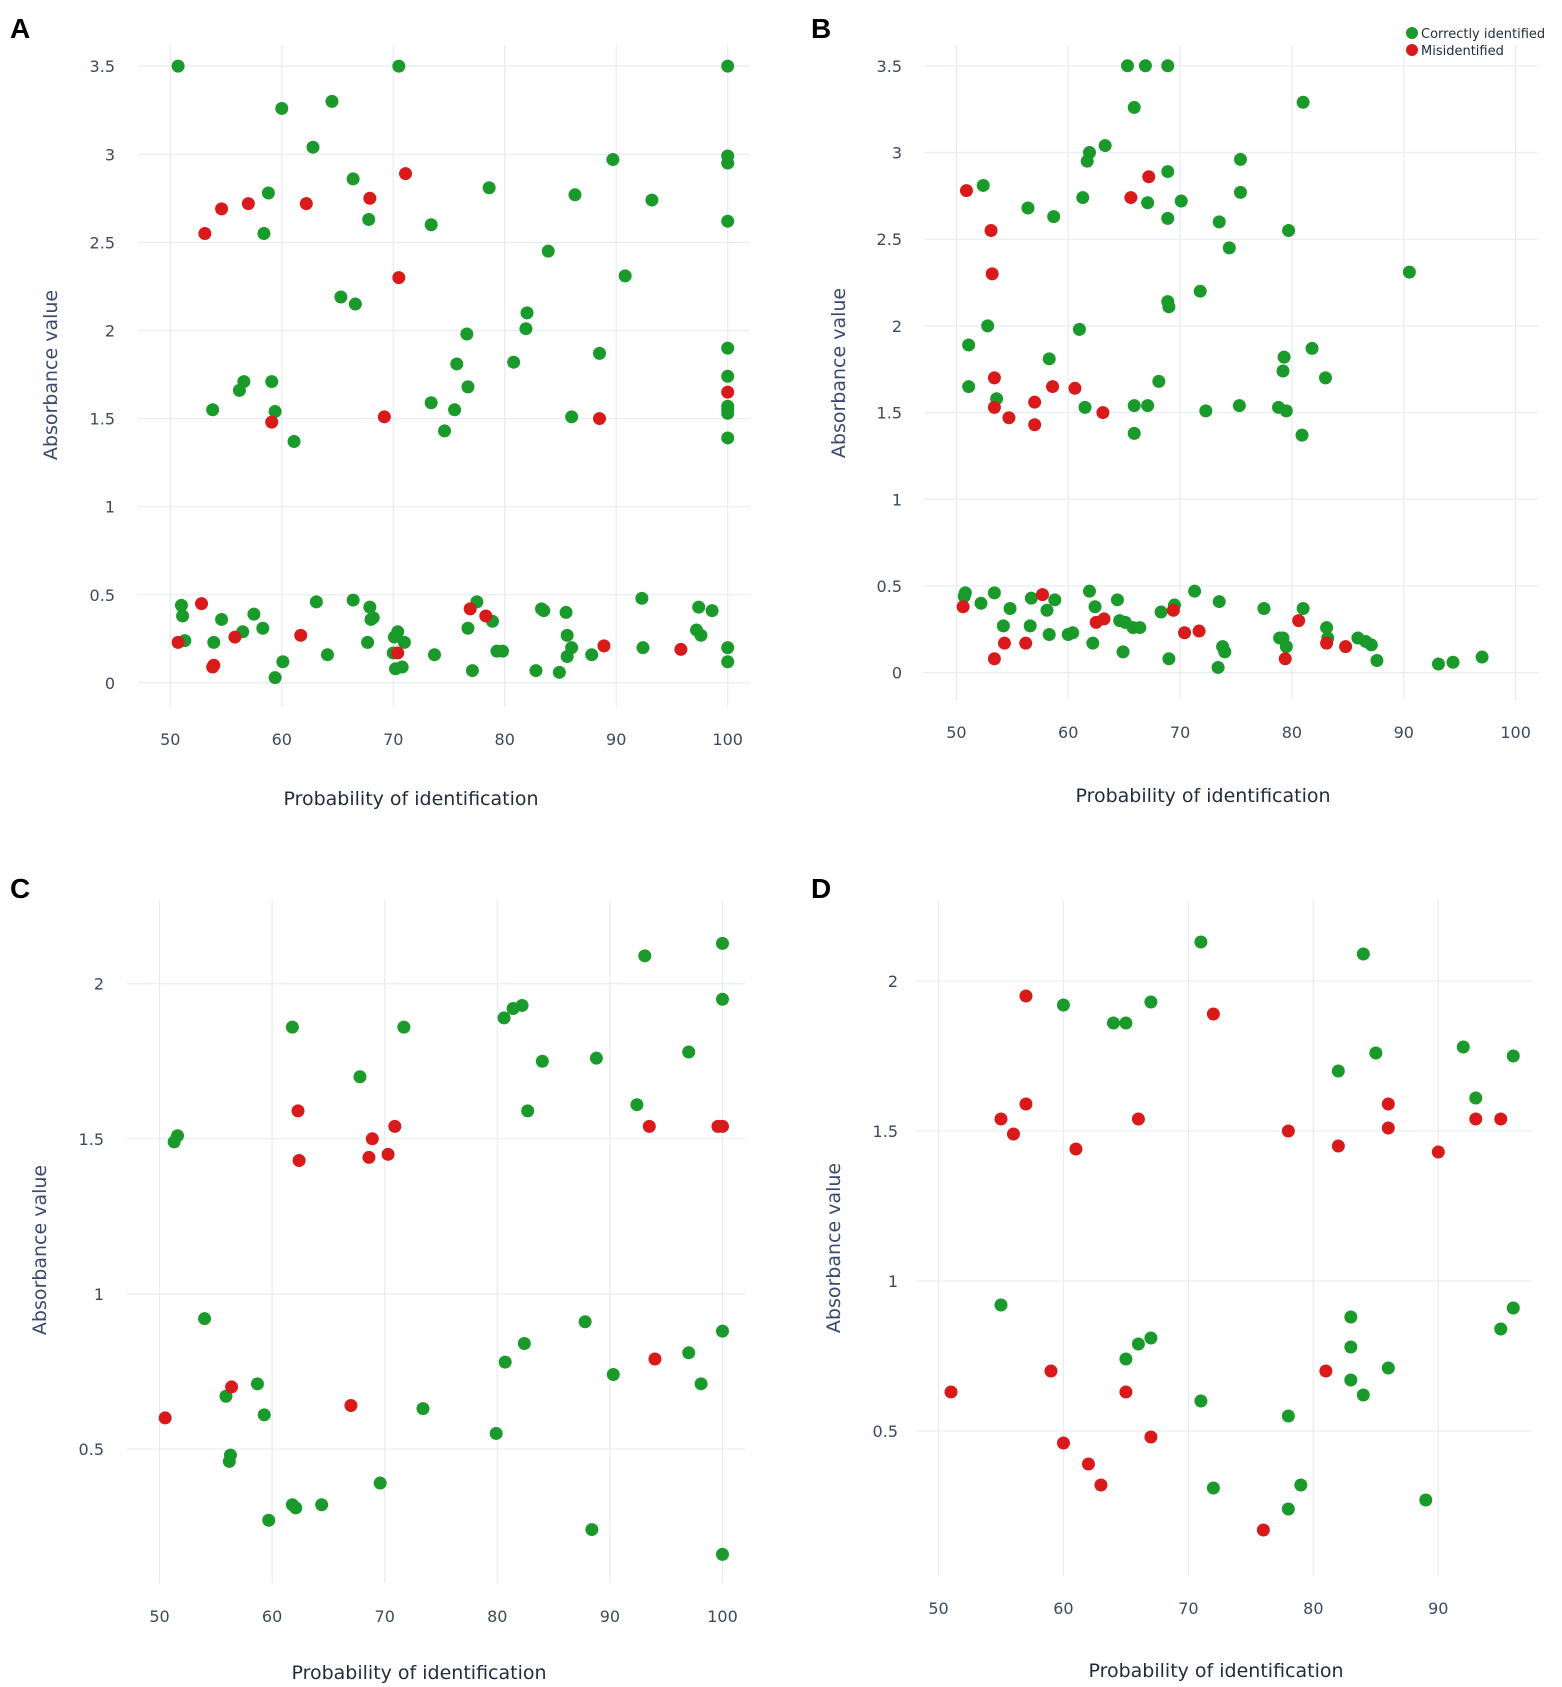 The width and height of the screenshot is (1562, 1687). What do you see at coordinates (722, 1616) in the screenshot?
I see `panel-c-x-tick-label: 100` at bounding box center [722, 1616].